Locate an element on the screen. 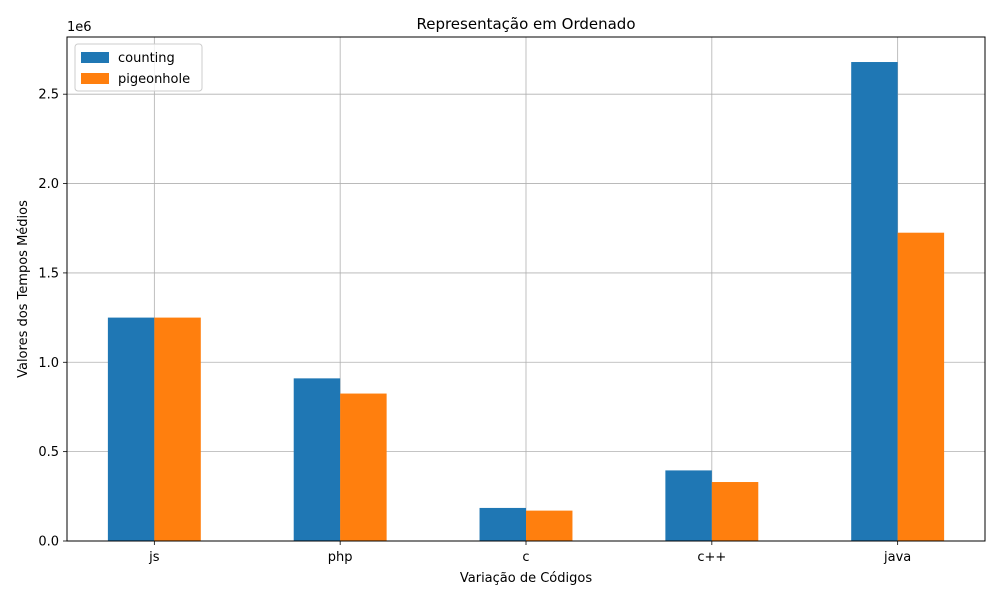 The height and width of the screenshot is (600, 1000). y-tick-label: 1.5 is located at coordinates (48, 273).